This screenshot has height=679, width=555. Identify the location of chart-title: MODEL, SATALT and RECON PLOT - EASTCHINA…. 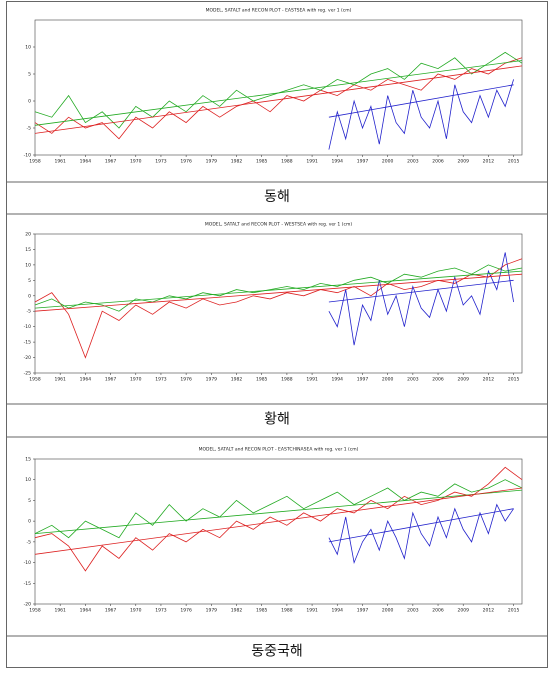
(279, 450).